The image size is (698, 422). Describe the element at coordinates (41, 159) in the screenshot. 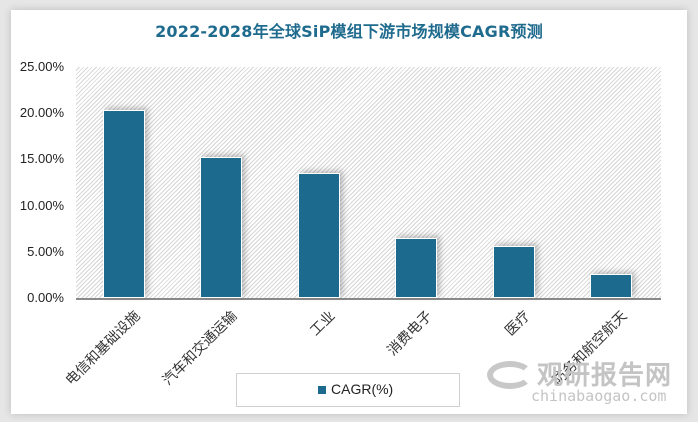

I see `y-tick-label: 15.00%` at that location.